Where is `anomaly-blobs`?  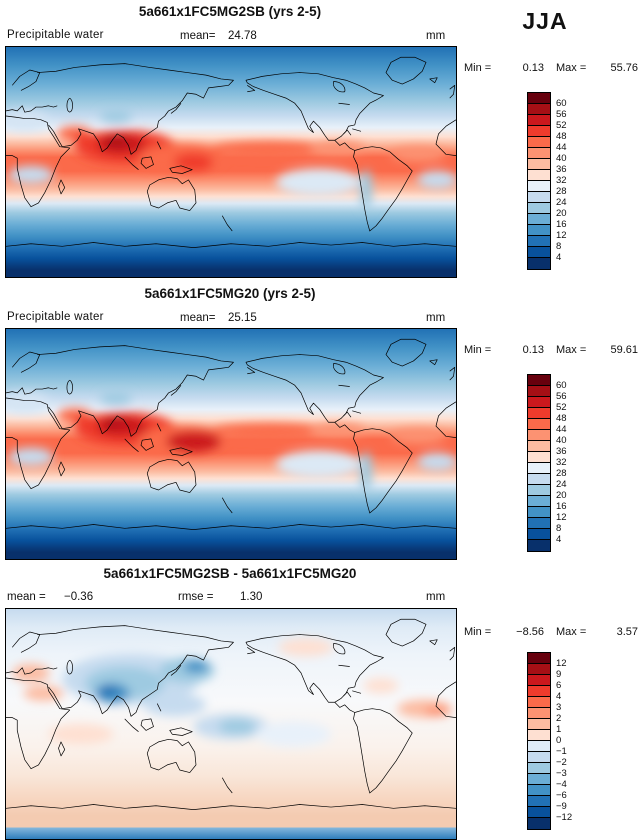
anomaly-blobs is located at coordinates (232, 692).